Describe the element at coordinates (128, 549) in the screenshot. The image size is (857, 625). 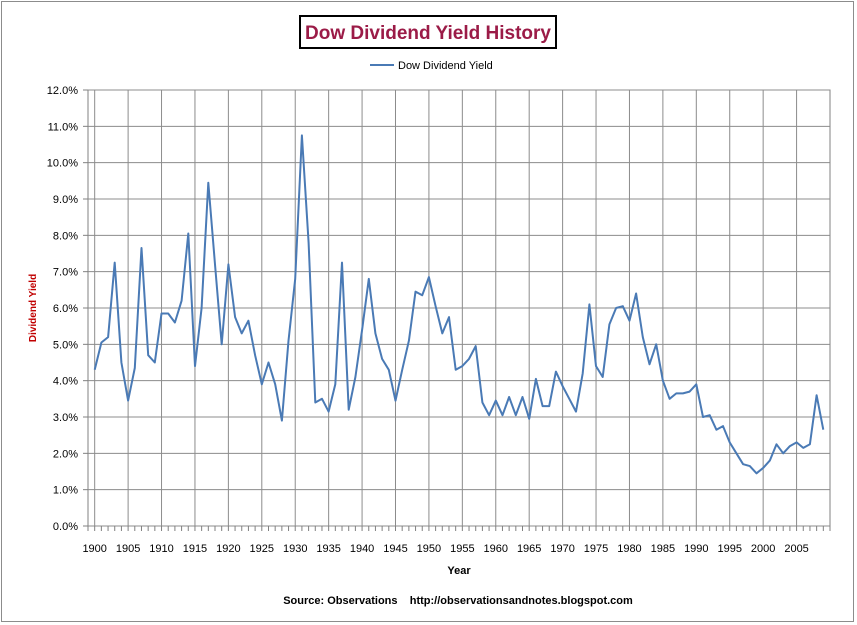
I see `x-tick-label: 1905` at that location.